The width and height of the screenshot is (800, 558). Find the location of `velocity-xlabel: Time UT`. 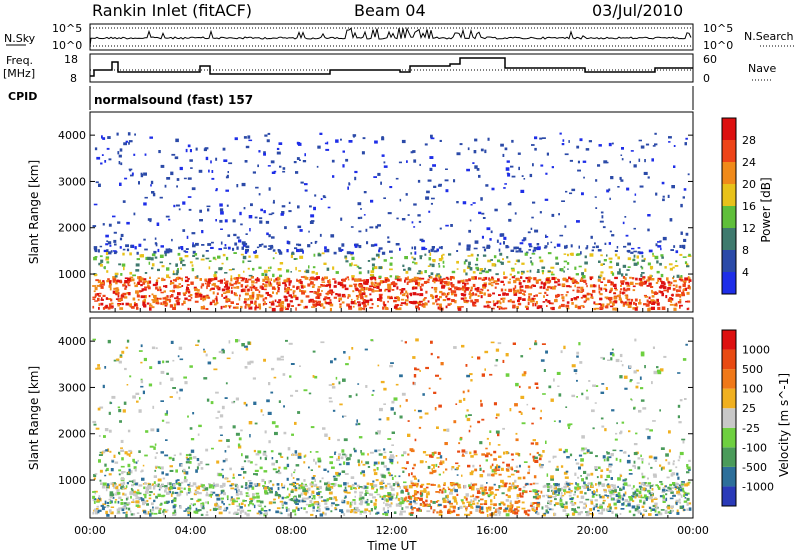

velocity-xlabel: Time UT is located at coordinates (391, 546).